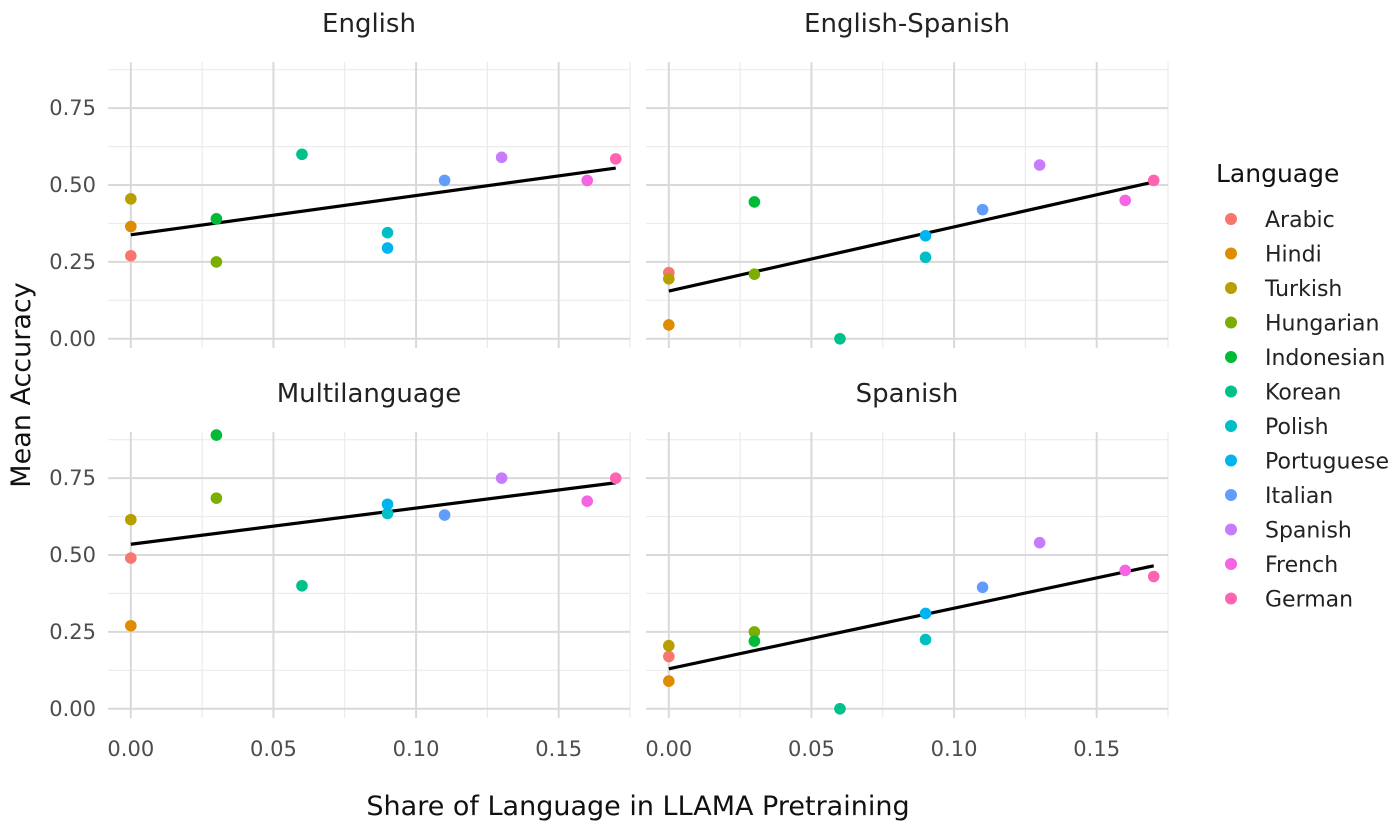 Image resolution: width=1400 pixels, height=829 pixels. What do you see at coordinates (1297, 427) in the screenshot?
I see `legend-label-polish: Polish` at bounding box center [1297, 427].